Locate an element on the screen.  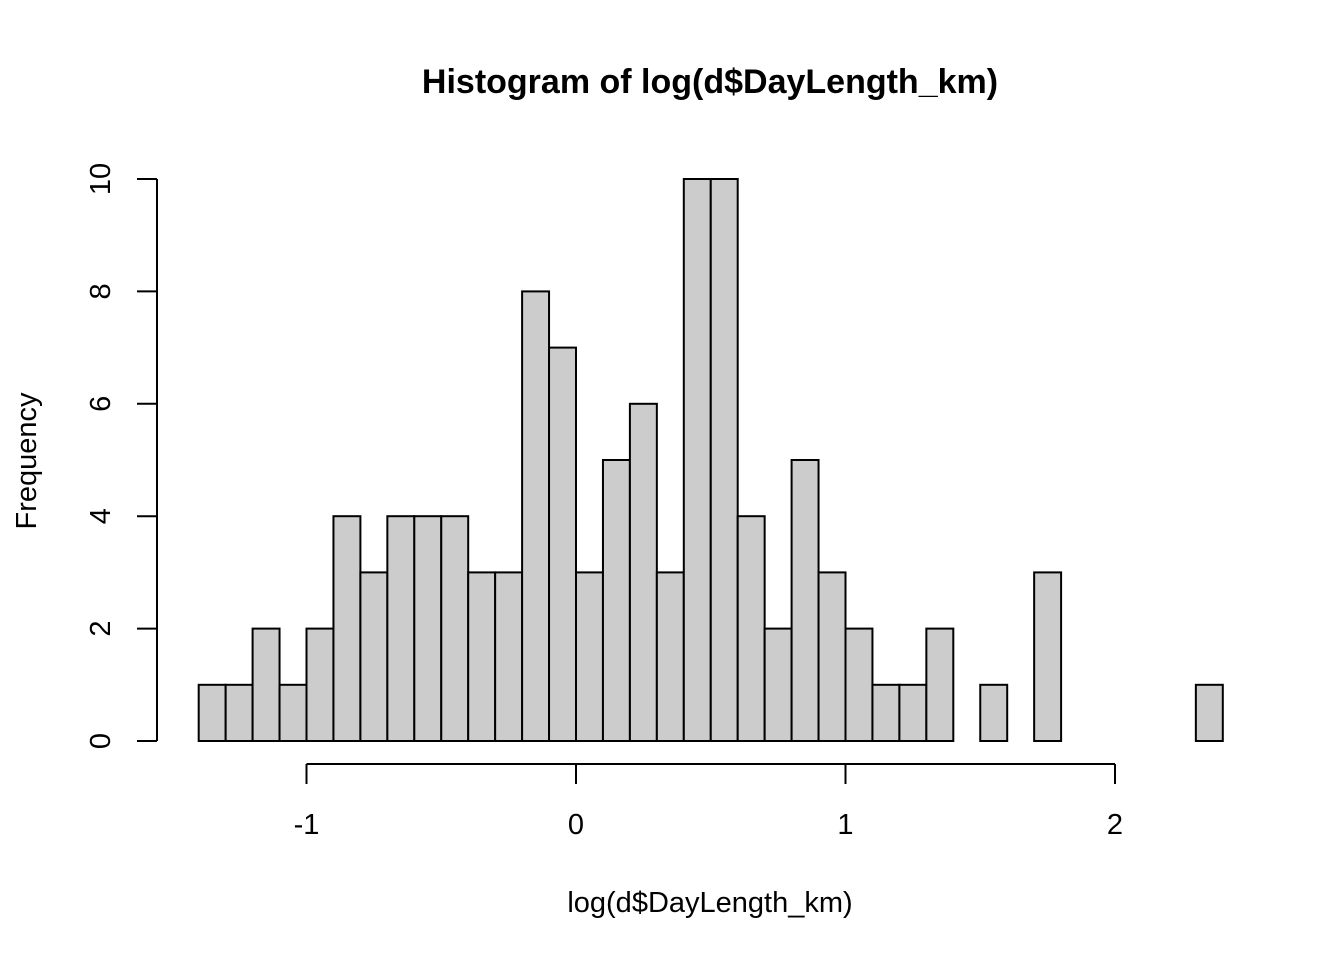
x-tick-label: 2 is located at coordinates (1115, 825).